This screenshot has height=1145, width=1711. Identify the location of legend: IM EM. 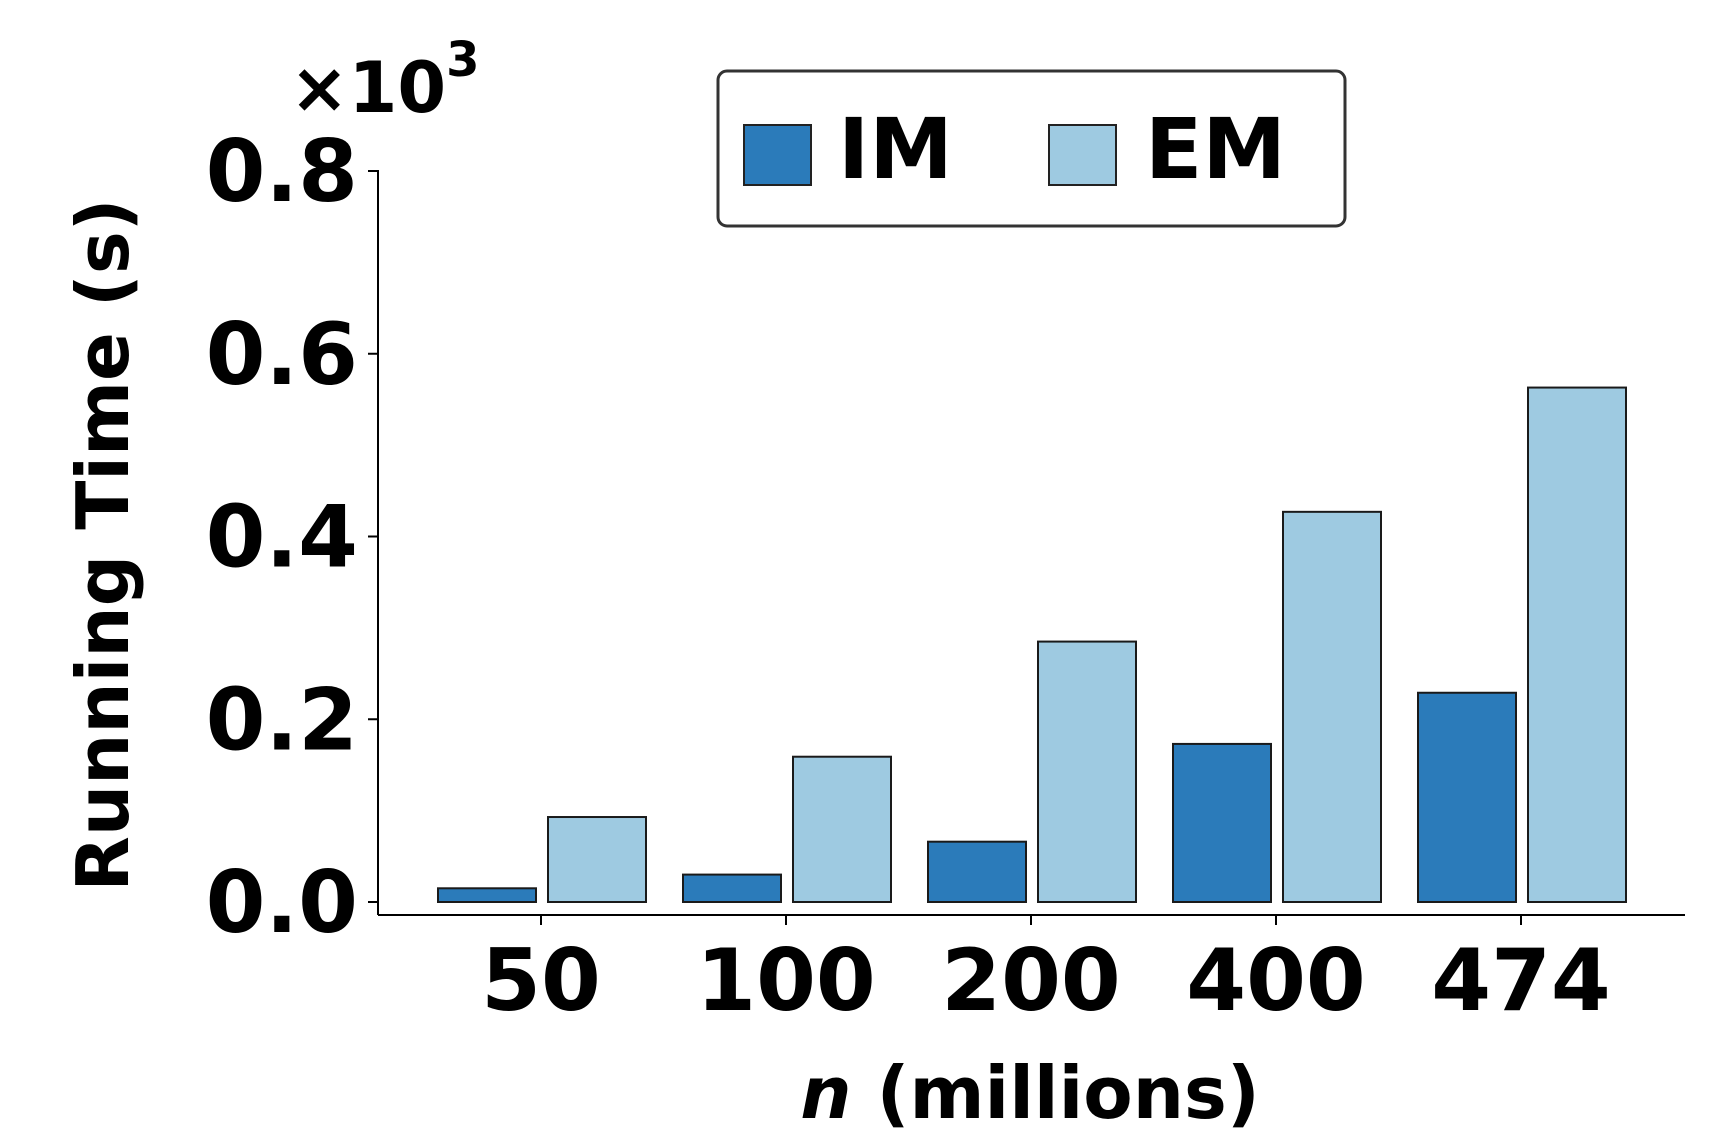
(1031, 148).